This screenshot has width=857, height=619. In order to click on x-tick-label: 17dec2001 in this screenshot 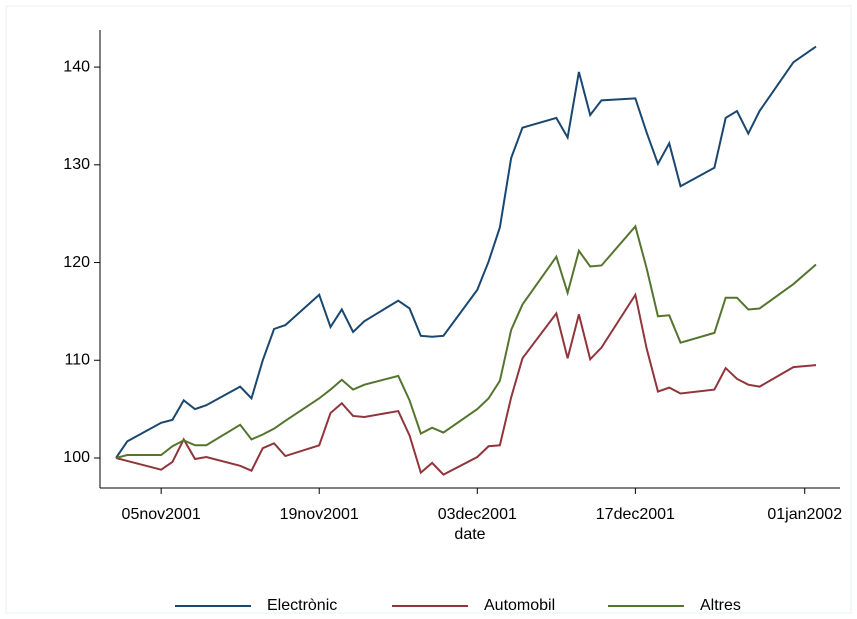, I will do `click(635, 514)`.